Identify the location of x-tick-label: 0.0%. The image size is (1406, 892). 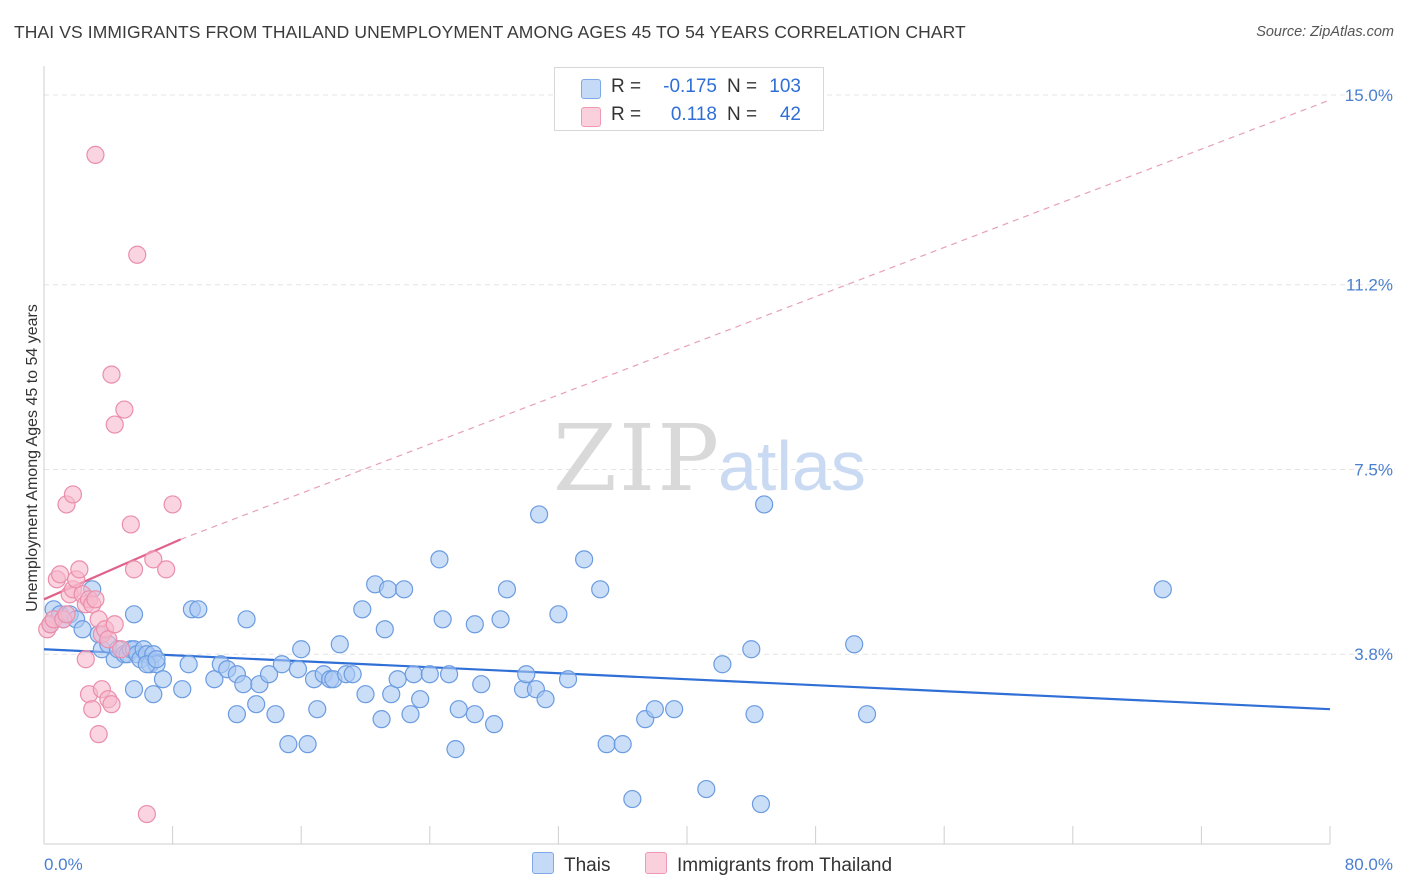
(63, 864).